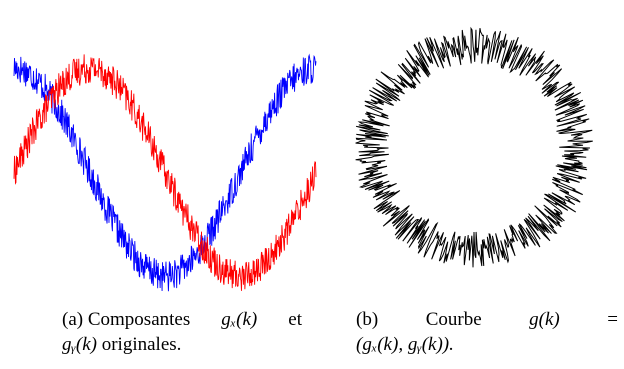 The width and height of the screenshot is (624, 369). Describe the element at coordinates (295, 319) in the screenshot. I see `caption-a-text2: et` at that location.